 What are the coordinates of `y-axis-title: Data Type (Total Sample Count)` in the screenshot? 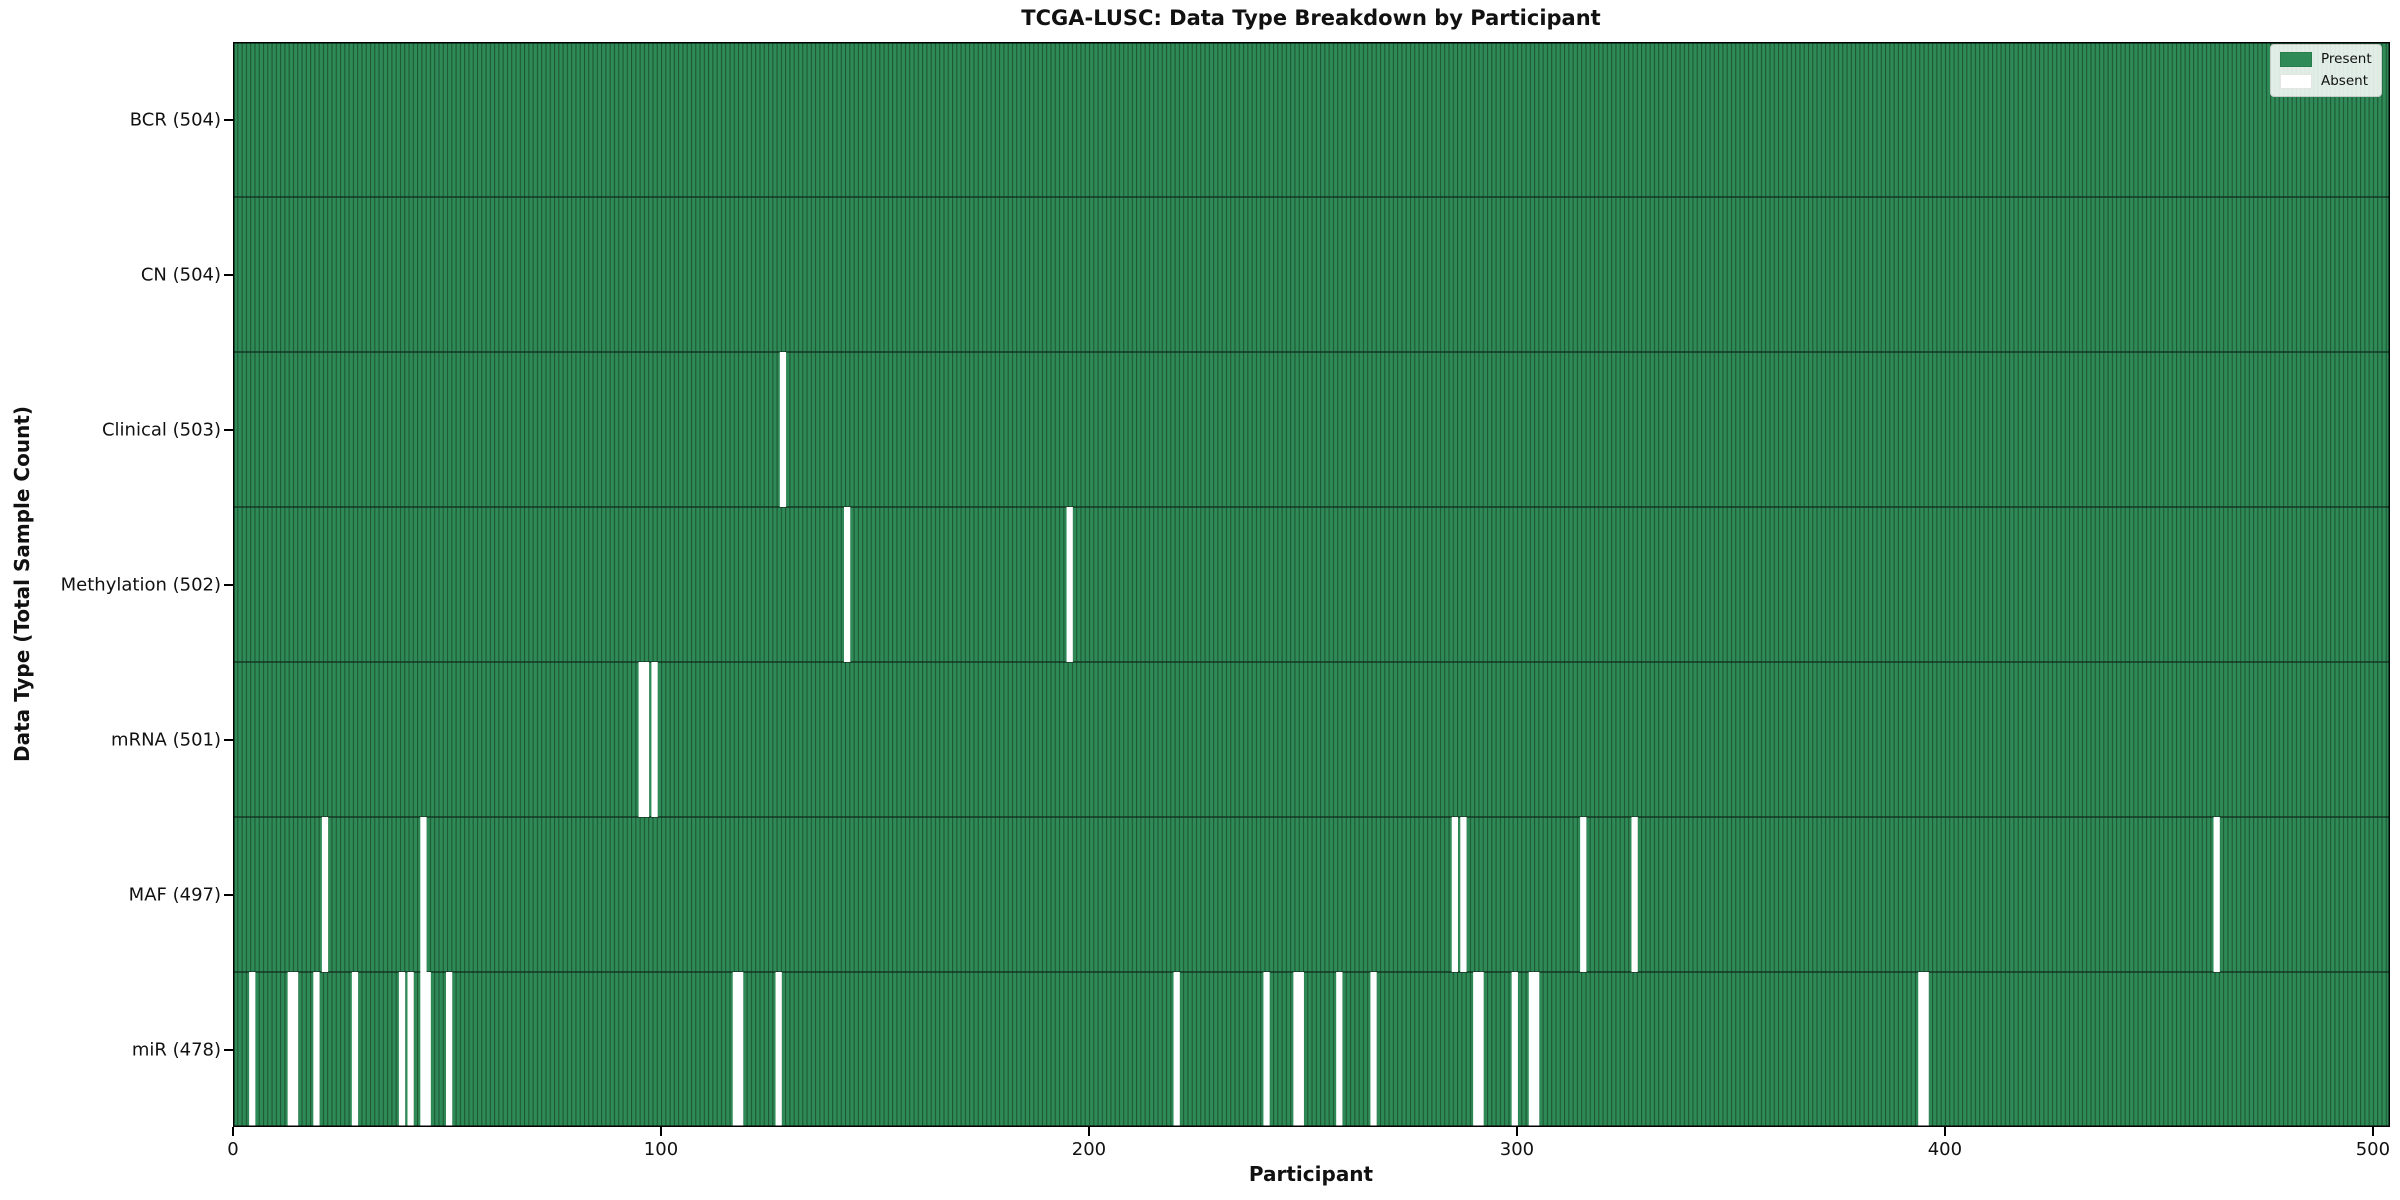 It's located at (22, 584).